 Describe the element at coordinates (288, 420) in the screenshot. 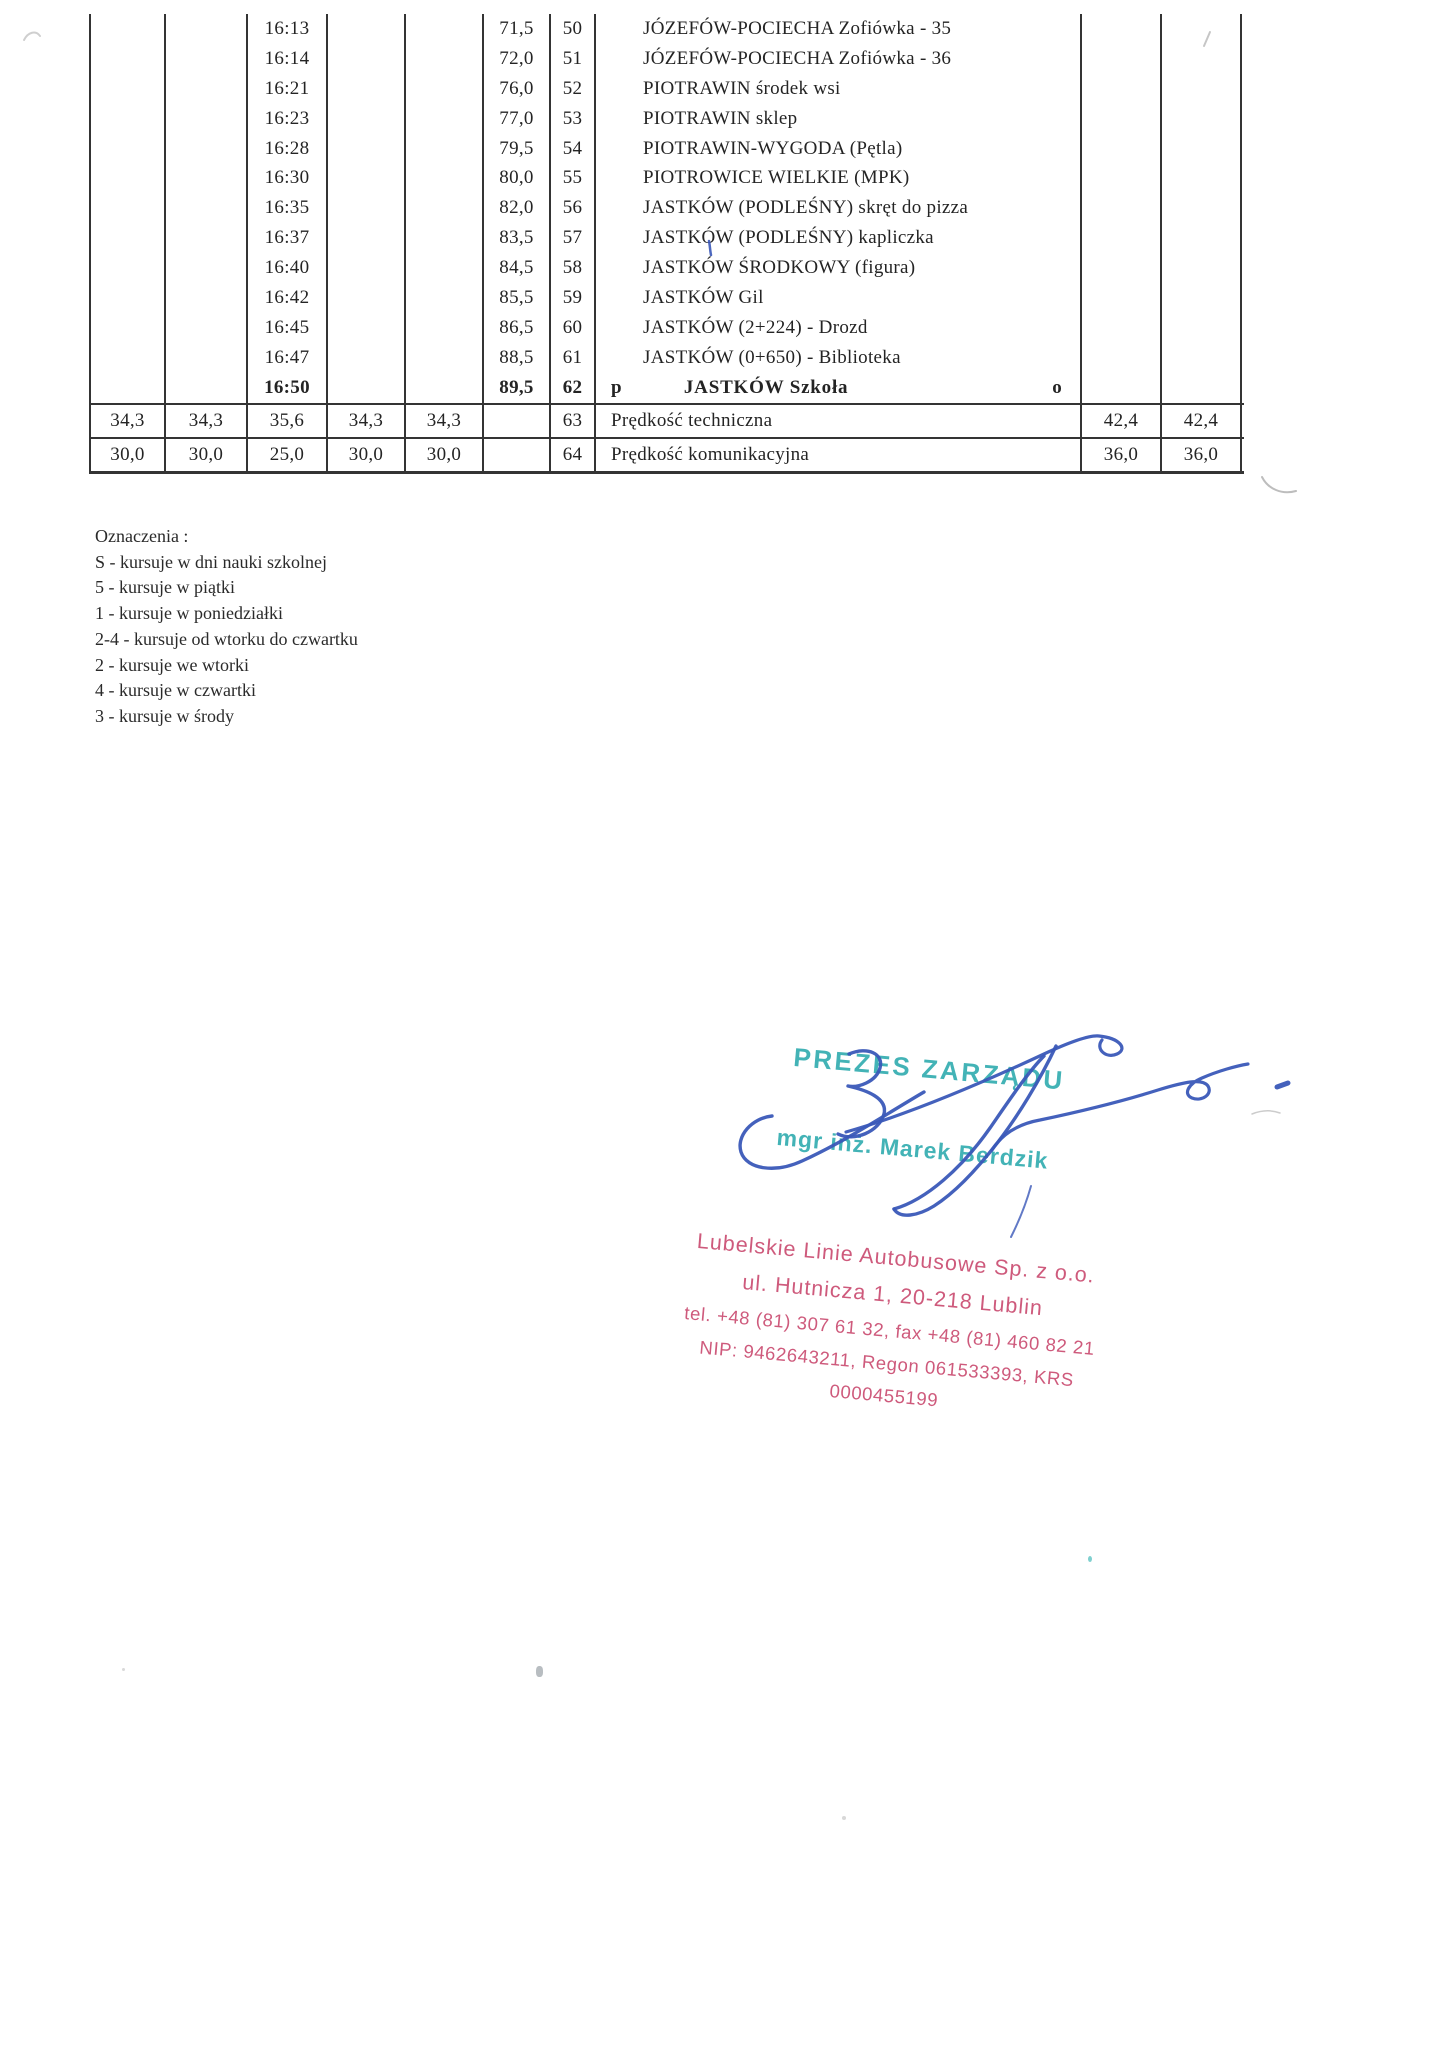

I see `speed-value-cell: 35,6` at that location.